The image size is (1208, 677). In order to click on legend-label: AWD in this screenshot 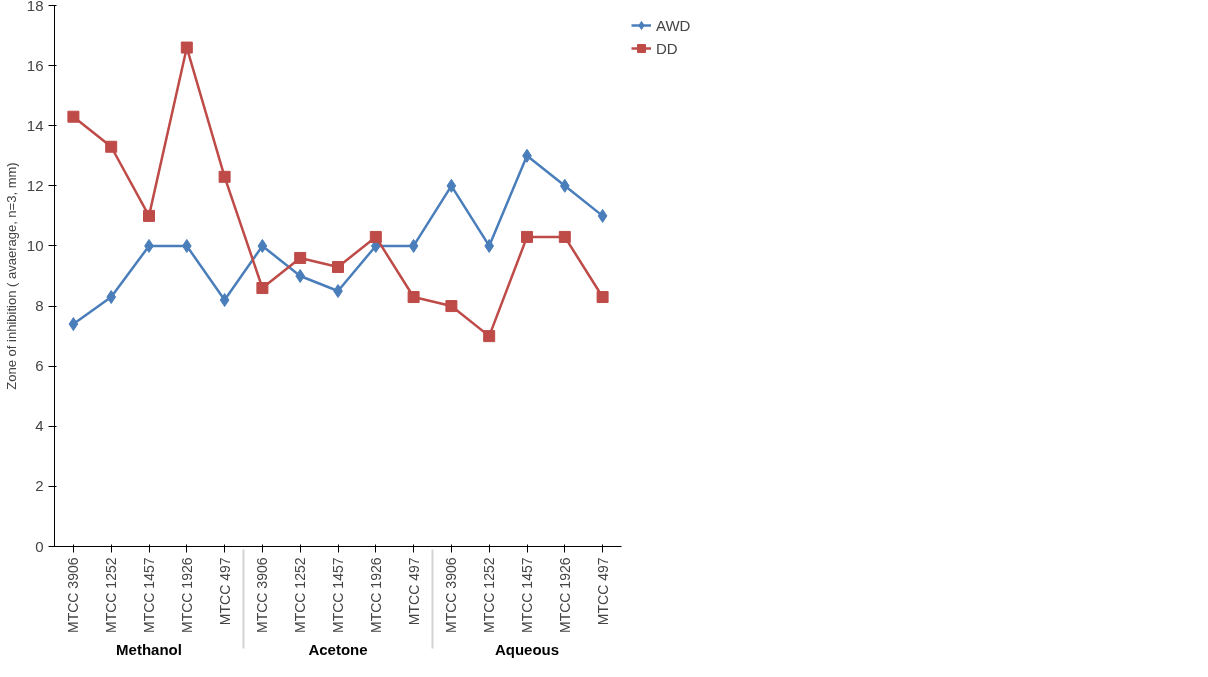, I will do `click(673, 25)`.